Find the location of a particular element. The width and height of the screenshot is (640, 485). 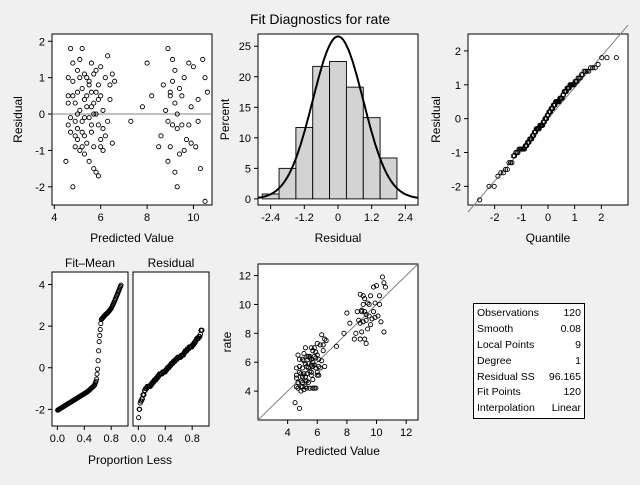

stat-value: 120 is located at coordinates (572, 392).